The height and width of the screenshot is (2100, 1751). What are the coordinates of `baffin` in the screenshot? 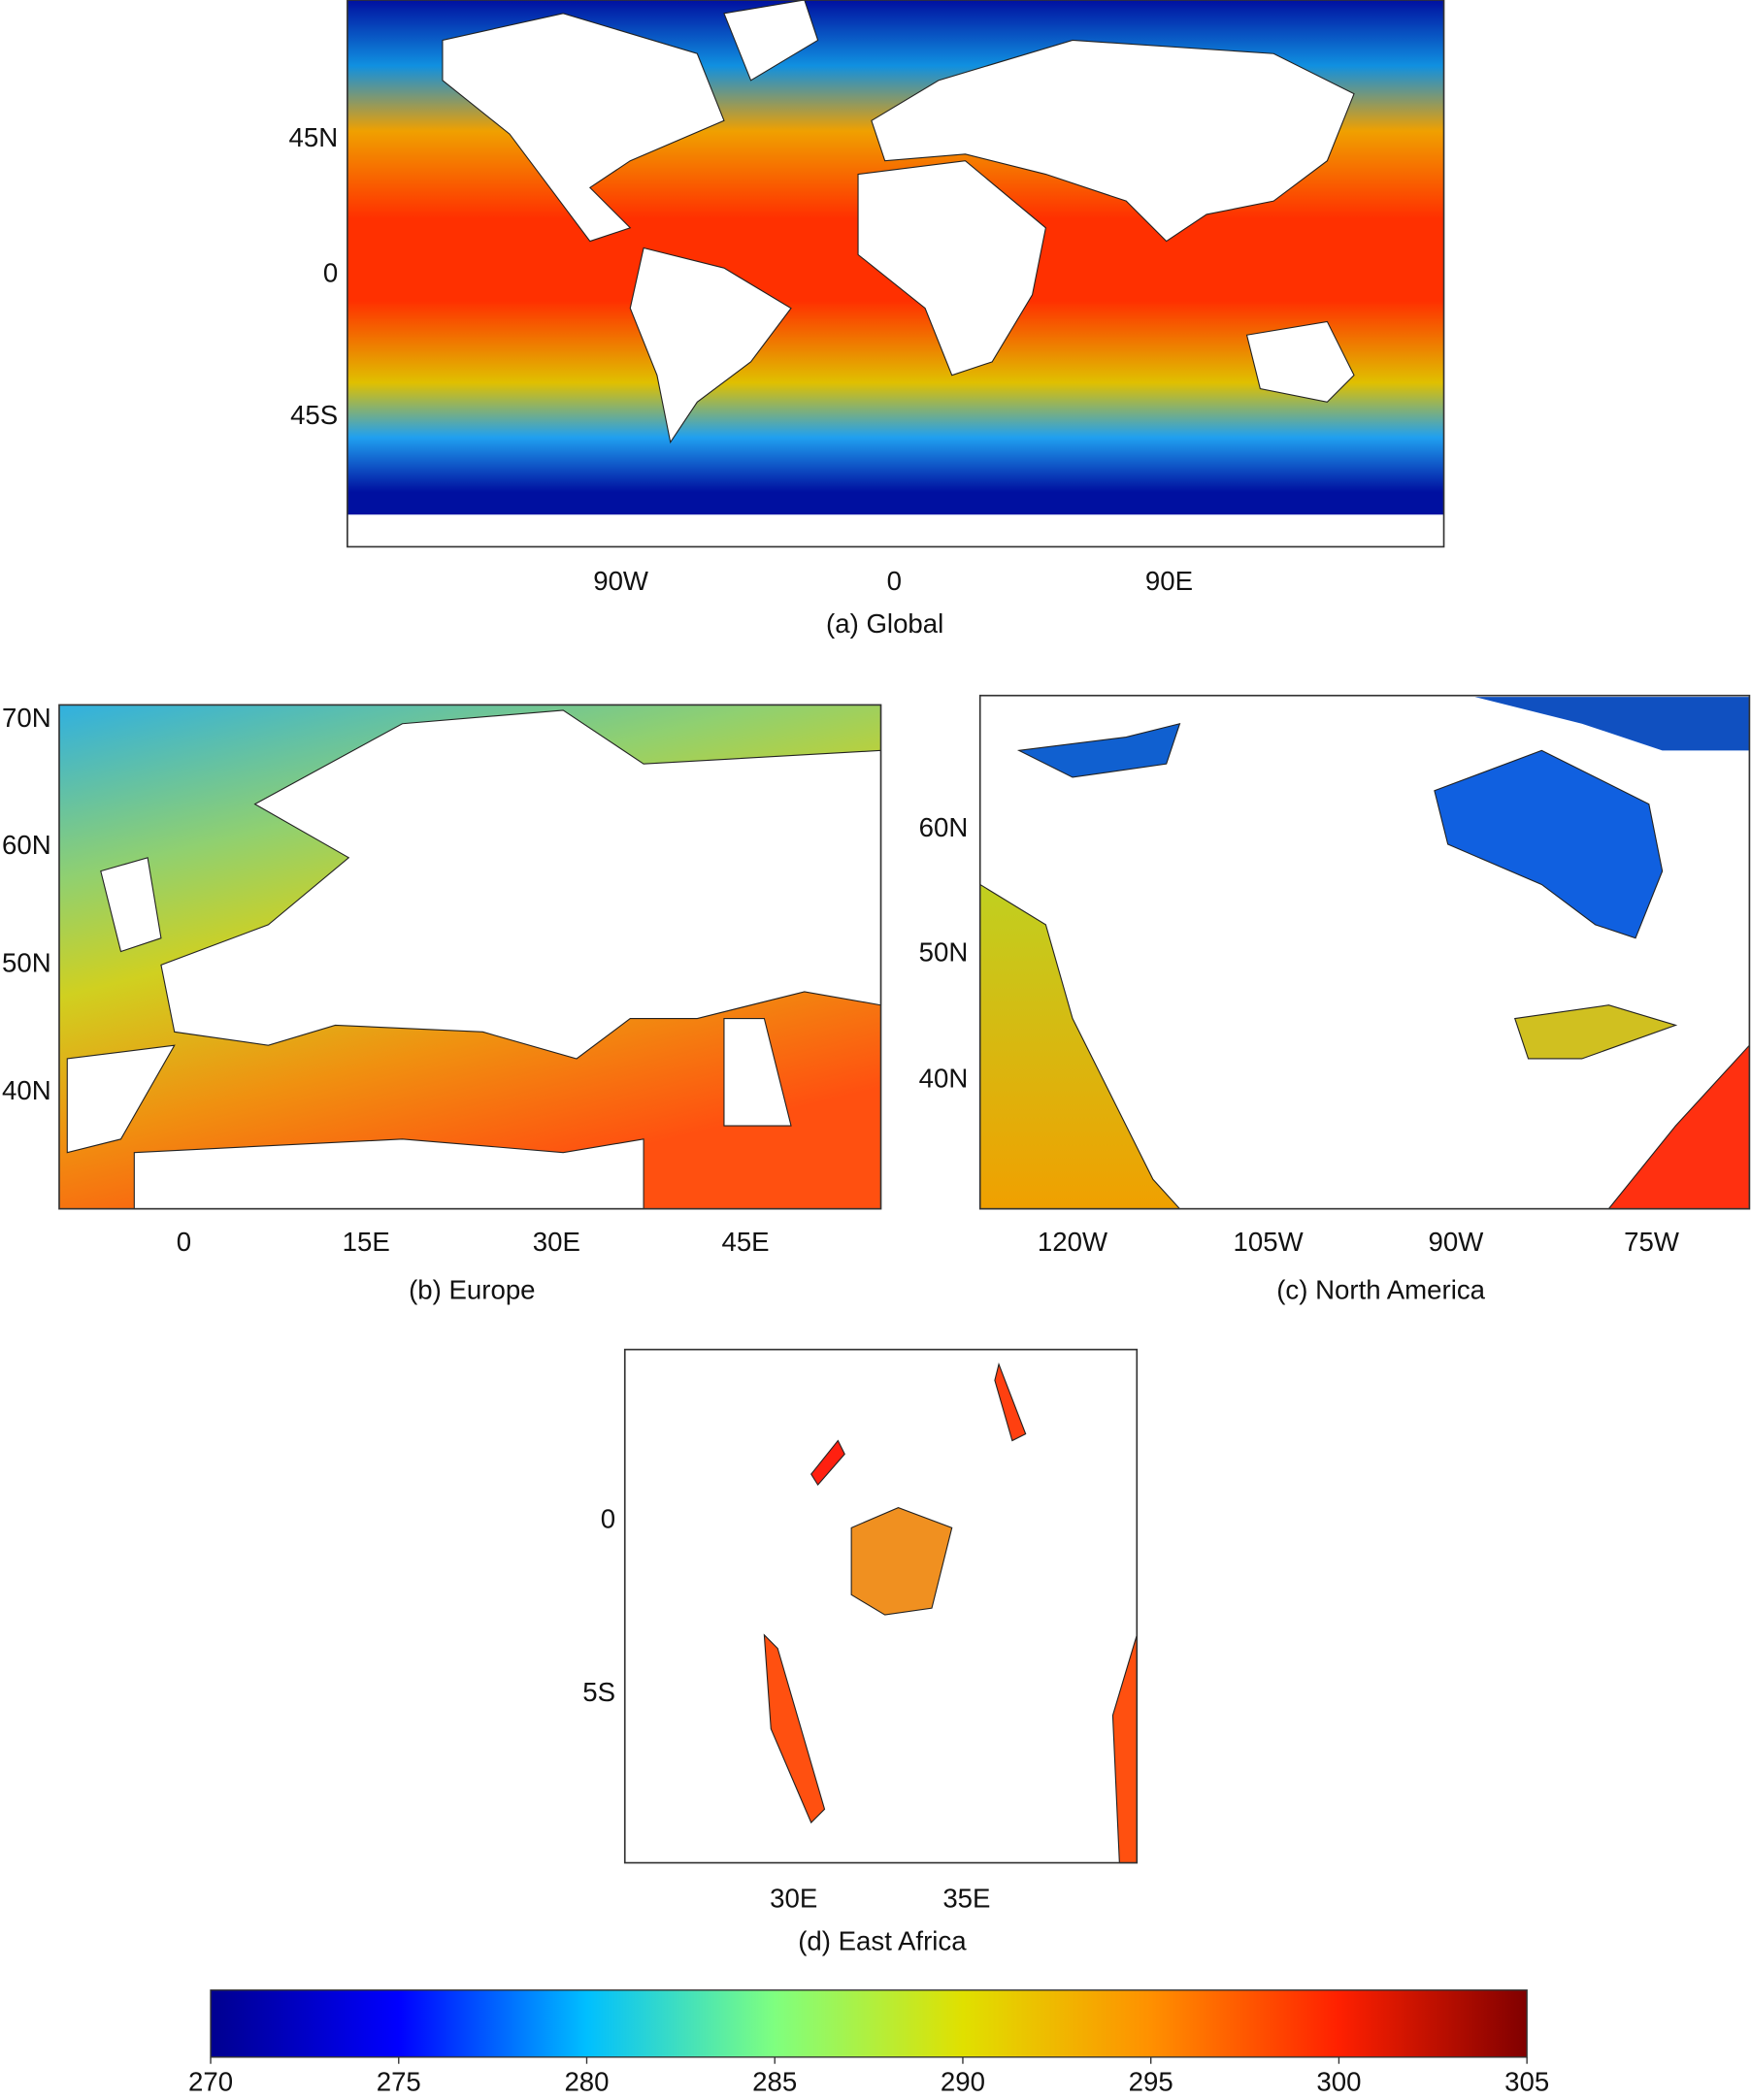 It's located at (1612, 724).